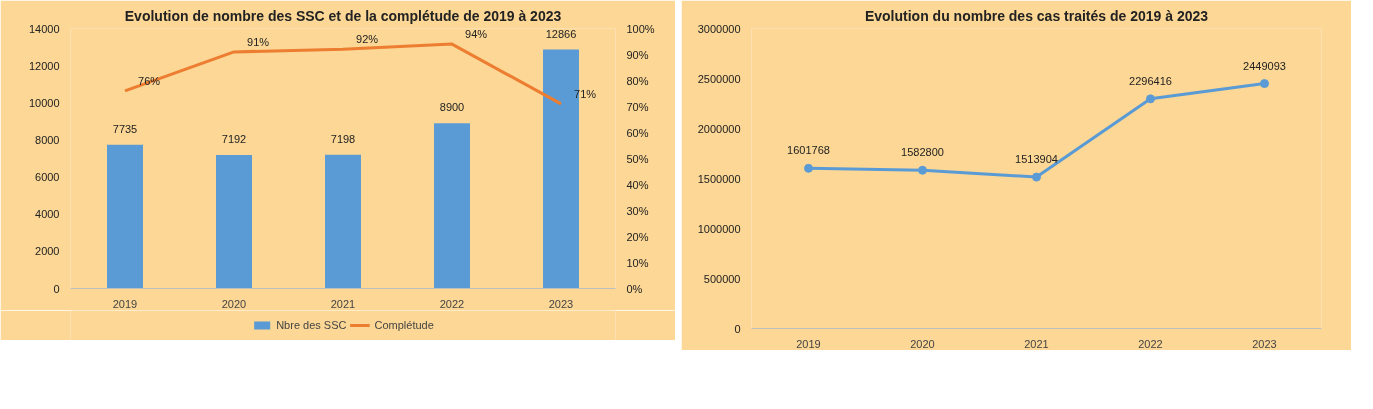 This screenshot has width=1373, height=409. What do you see at coordinates (367, 39) in the screenshot?
I see `data-label: 92%` at bounding box center [367, 39].